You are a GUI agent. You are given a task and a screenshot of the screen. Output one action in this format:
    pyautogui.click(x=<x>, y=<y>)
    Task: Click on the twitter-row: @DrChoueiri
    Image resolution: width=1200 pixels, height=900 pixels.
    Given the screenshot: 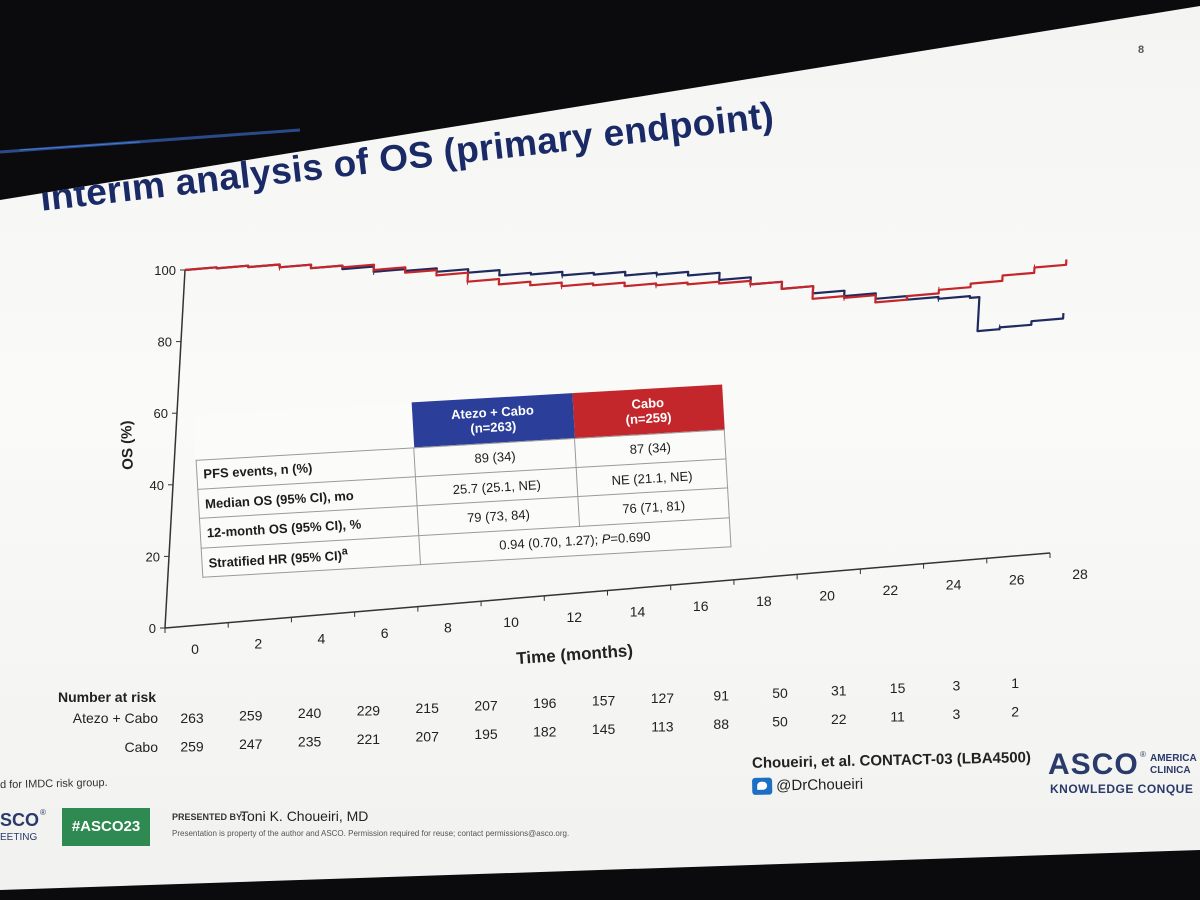 What is the action you would take?
    pyautogui.click(x=807, y=786)
    